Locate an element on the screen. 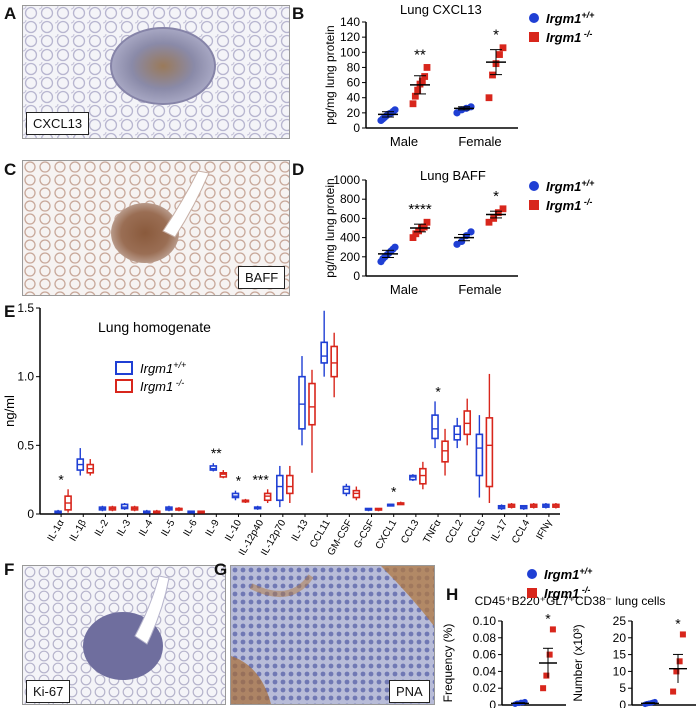  y-tick-label: 1.0 is located at coordinates (25, 377).